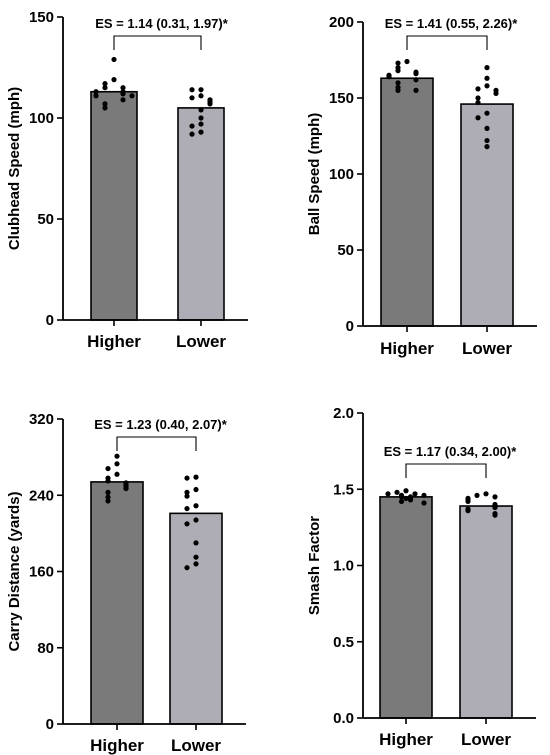 This screenshot has height=755, width=550. What do you see at coordinates (41, 572) in the screenshot?
I see `y-tick-label: 160` at bounding box center [41, 572].